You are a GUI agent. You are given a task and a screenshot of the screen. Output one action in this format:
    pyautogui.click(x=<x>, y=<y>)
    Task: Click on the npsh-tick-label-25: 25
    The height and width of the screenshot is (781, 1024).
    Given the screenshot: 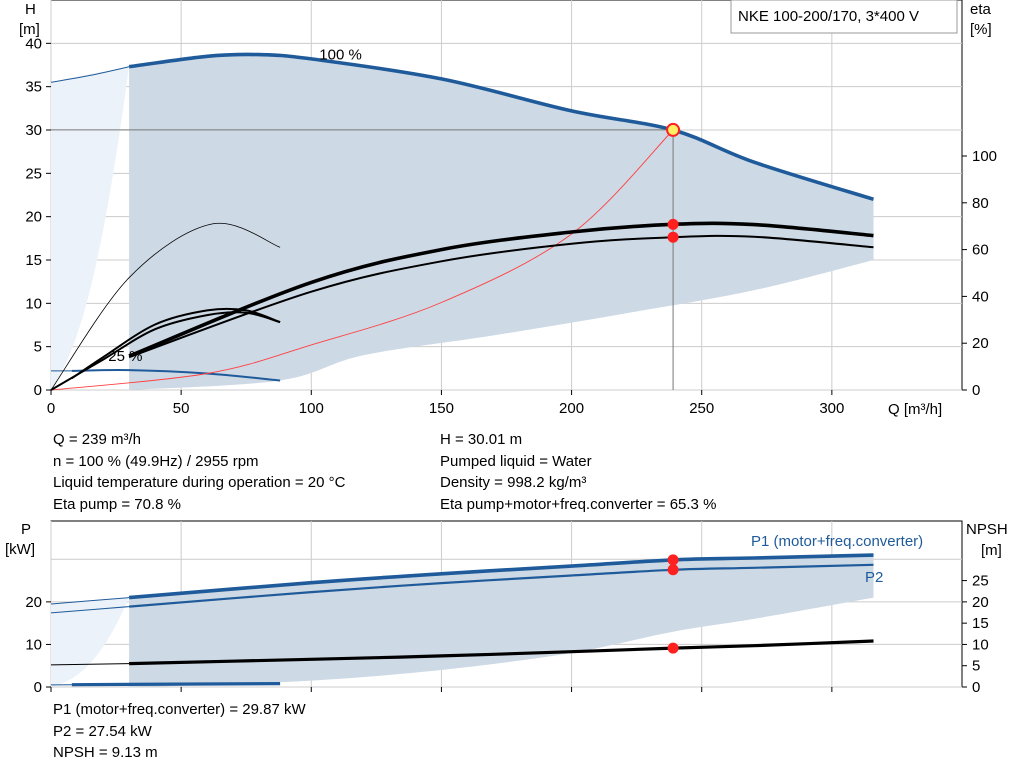 What is the action you would take?
    pyautogui.click(x=980, y=581)
    